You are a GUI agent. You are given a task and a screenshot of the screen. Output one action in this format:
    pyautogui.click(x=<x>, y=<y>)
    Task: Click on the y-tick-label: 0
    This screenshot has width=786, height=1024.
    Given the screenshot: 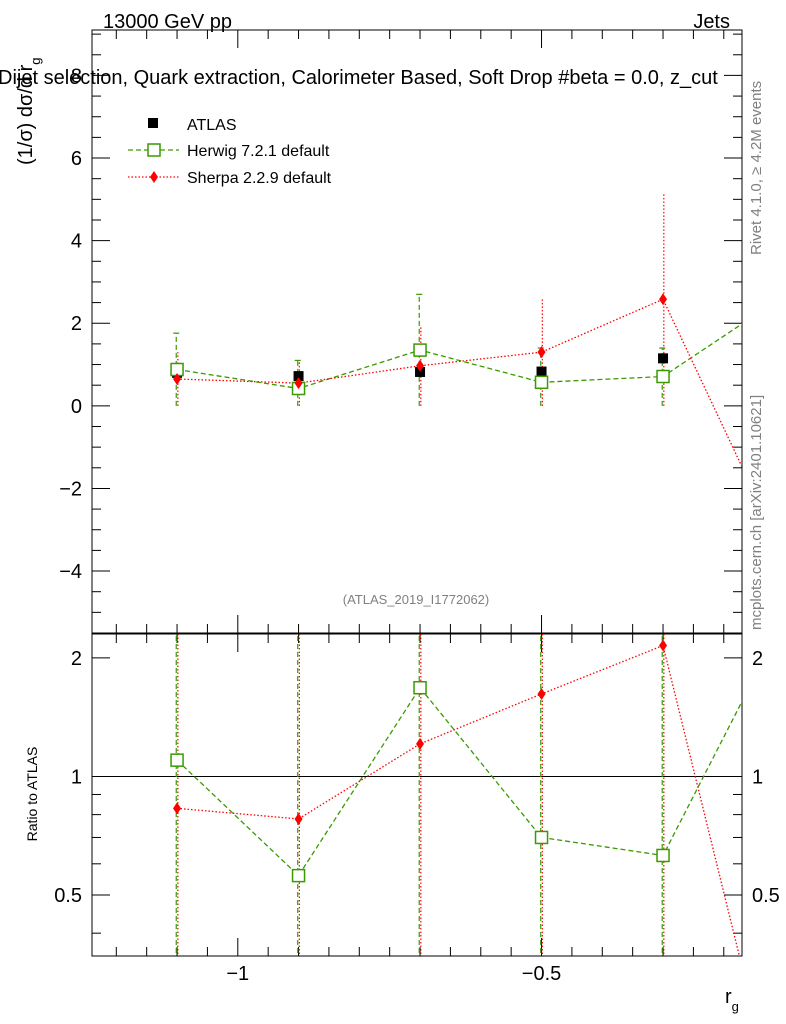 What is the action you would take?
    pyautogui.click(x=76, y=407)
    